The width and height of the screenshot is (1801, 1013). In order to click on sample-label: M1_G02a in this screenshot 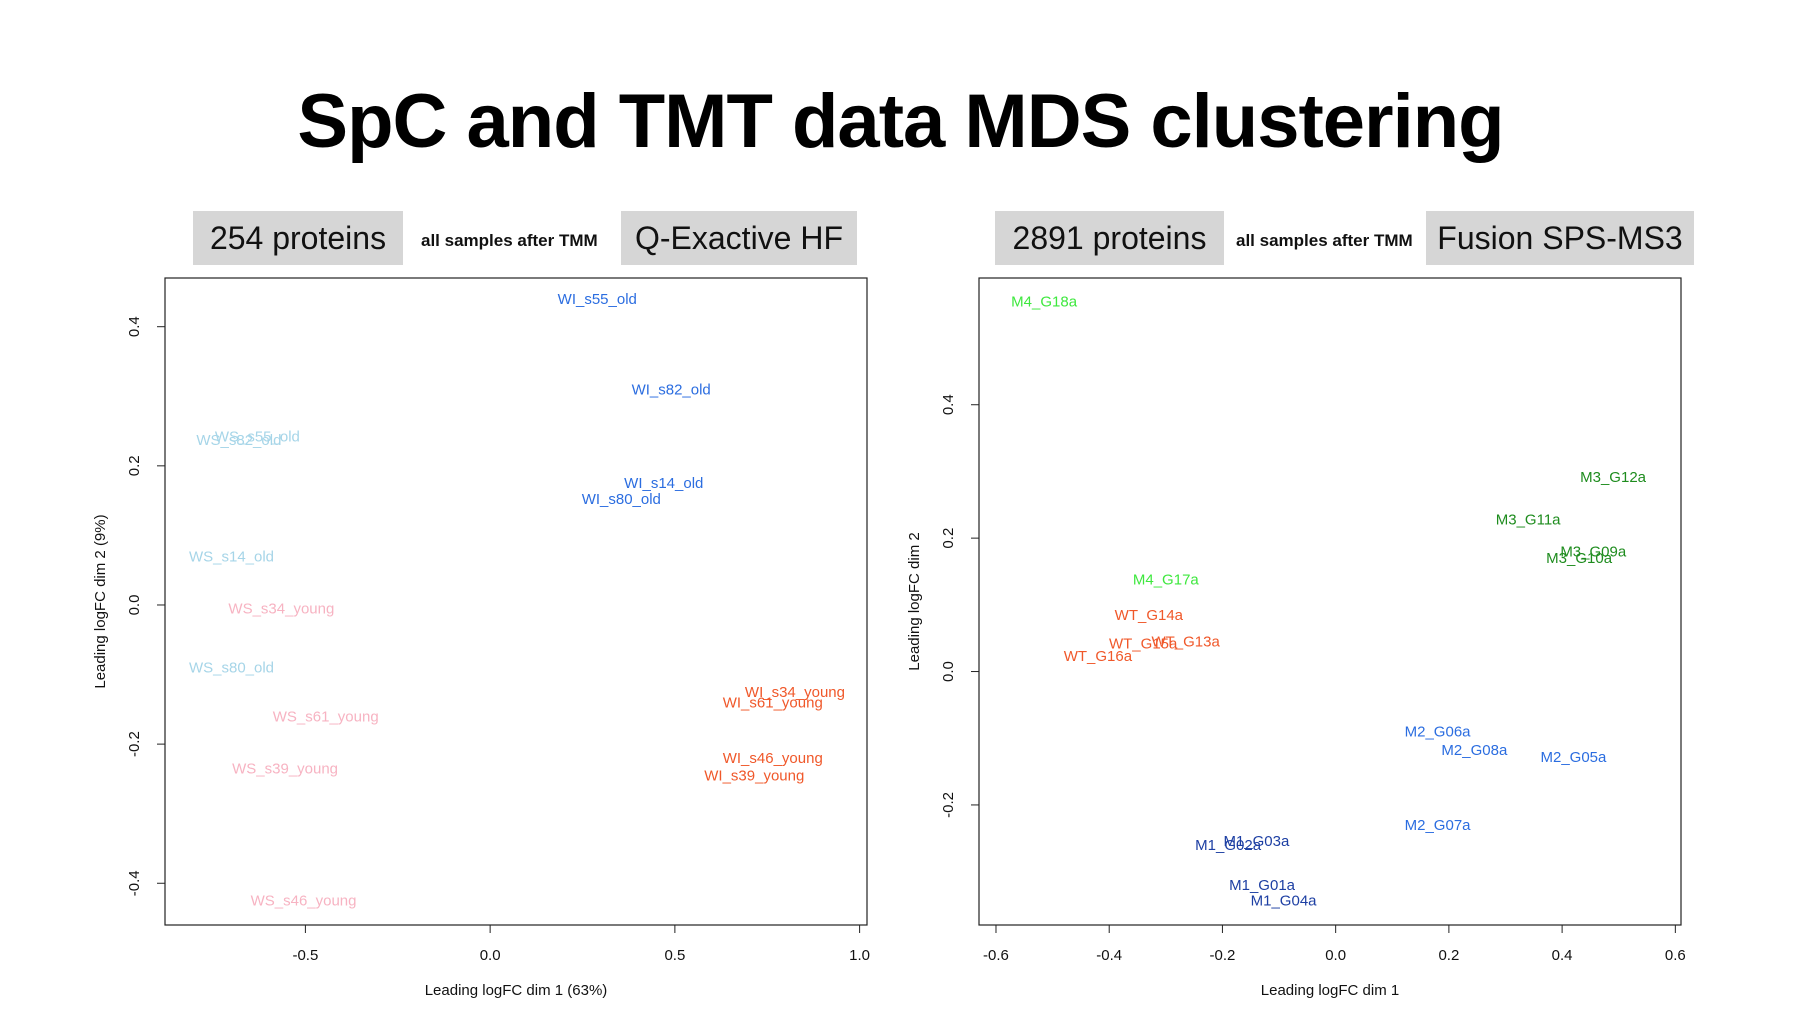, I will do `click(1228, 845)`.